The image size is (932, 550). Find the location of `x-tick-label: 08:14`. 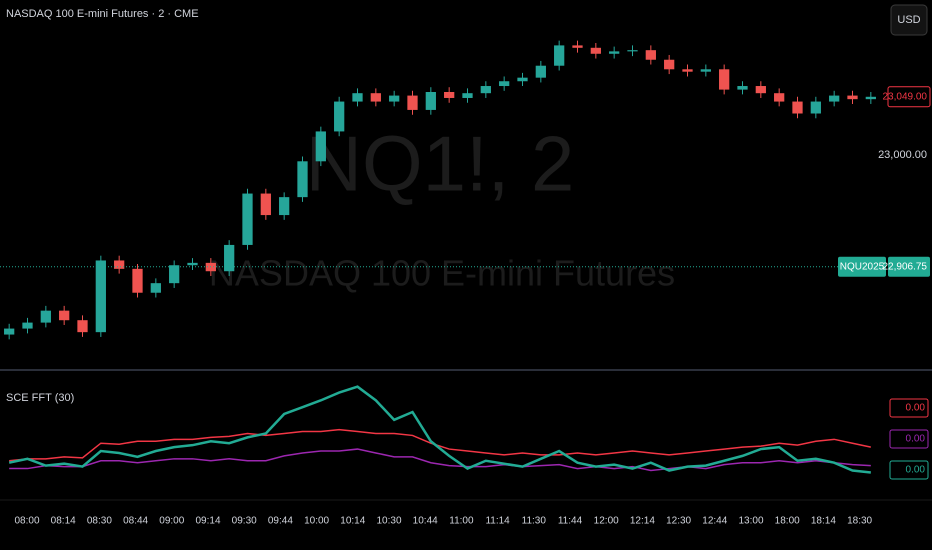

x-tick-label: 08:14 is located at coordinates (63, 521).